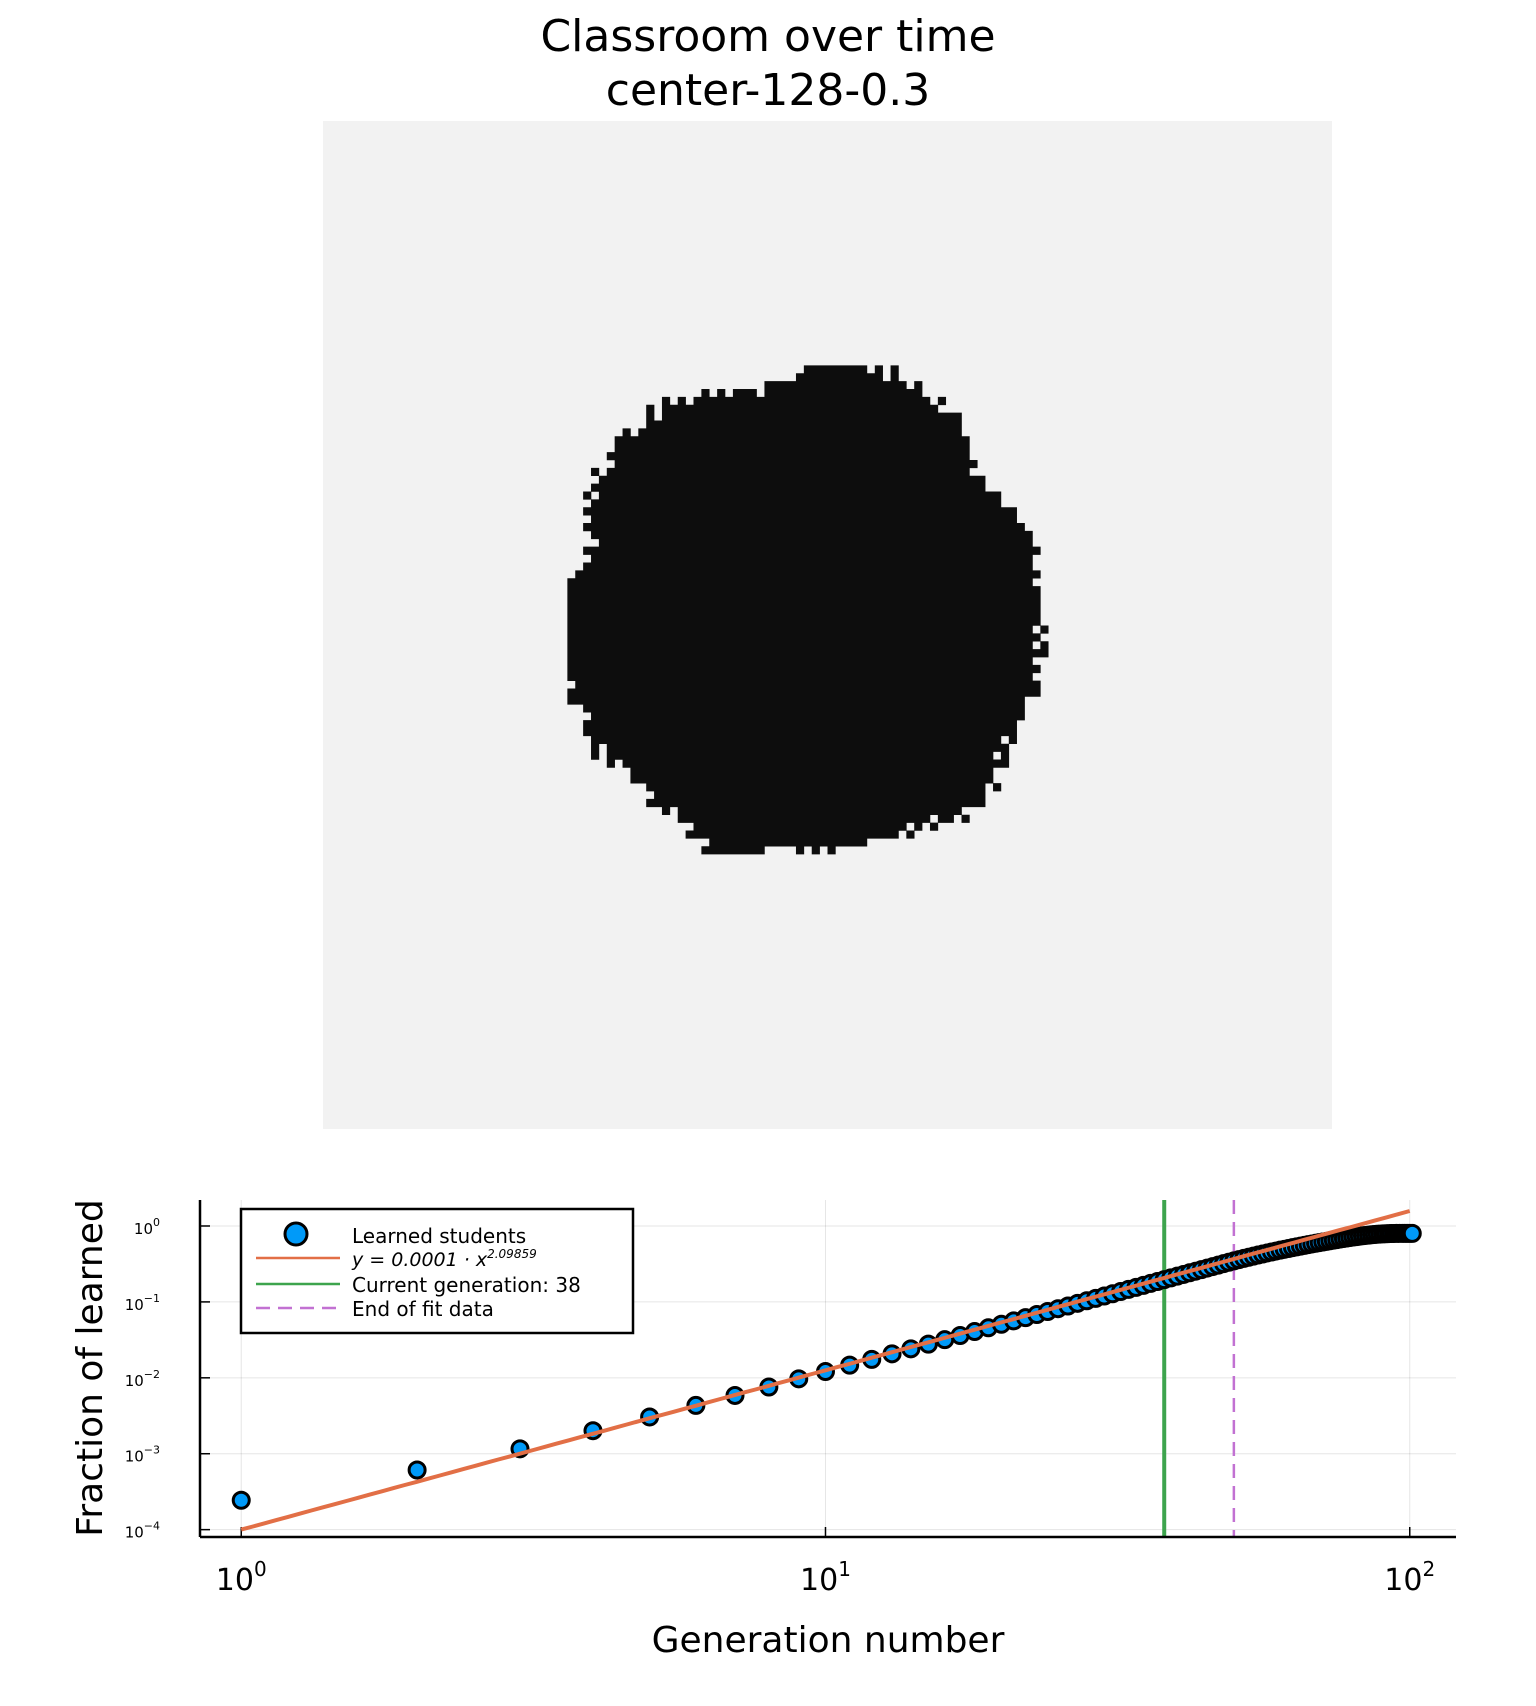  What do you see at coordinates (768, 36) in the screenshot?
I see `chart-title: Classroom over time` at bounding box center [768, 36].